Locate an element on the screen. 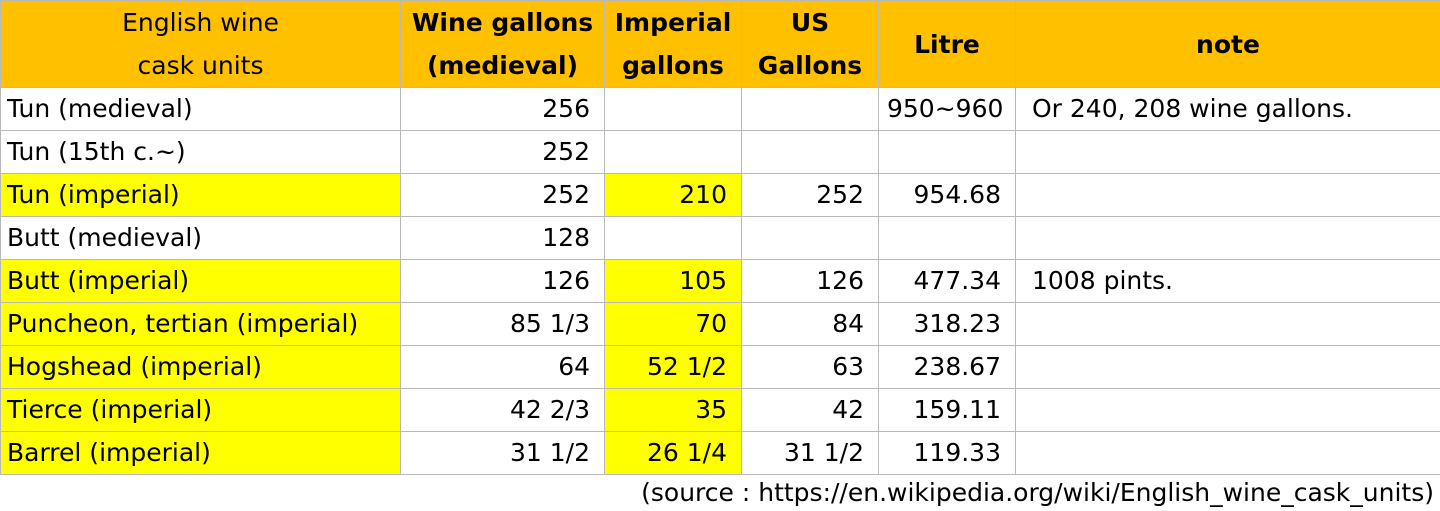  cell-unit-name: Tierce (imperial) is located at coordinates (201, 410).